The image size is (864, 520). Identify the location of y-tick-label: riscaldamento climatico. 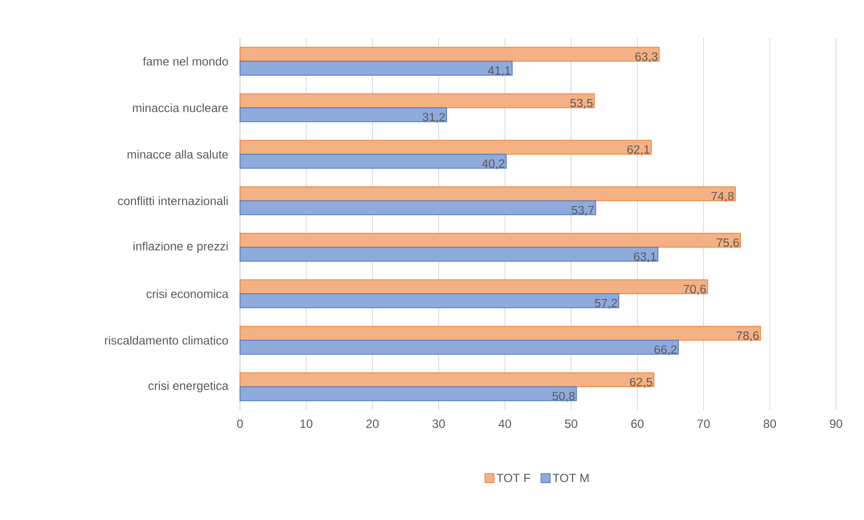
(166, 340).